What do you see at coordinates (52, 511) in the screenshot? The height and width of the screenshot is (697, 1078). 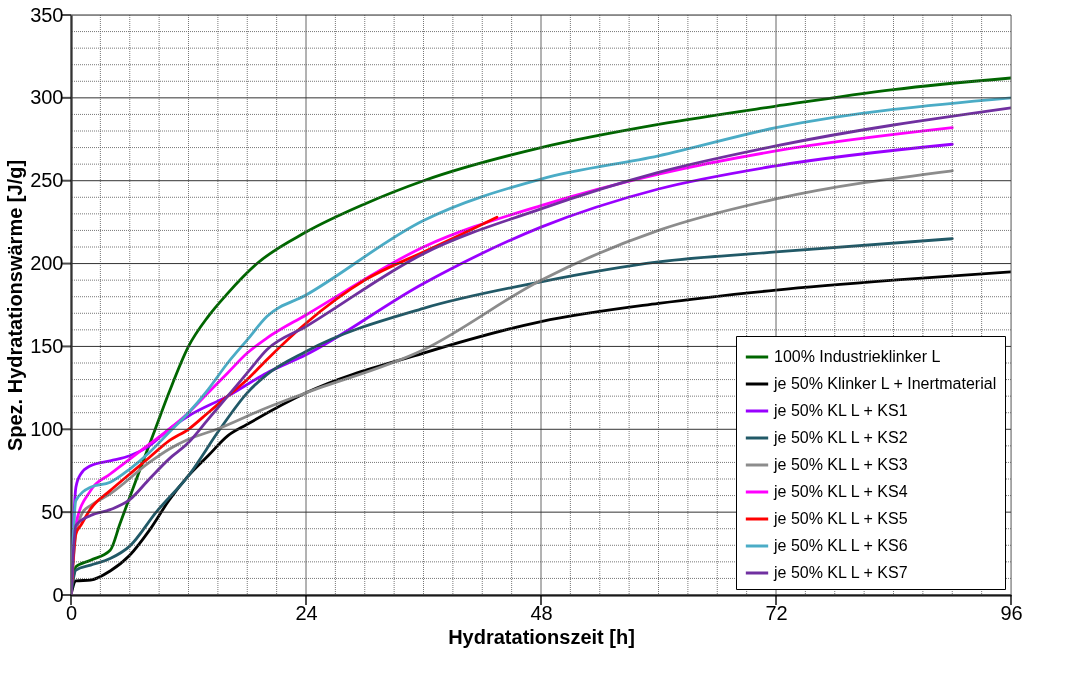 I see `y-tick-label: 50` at bounding box center [52, 511].